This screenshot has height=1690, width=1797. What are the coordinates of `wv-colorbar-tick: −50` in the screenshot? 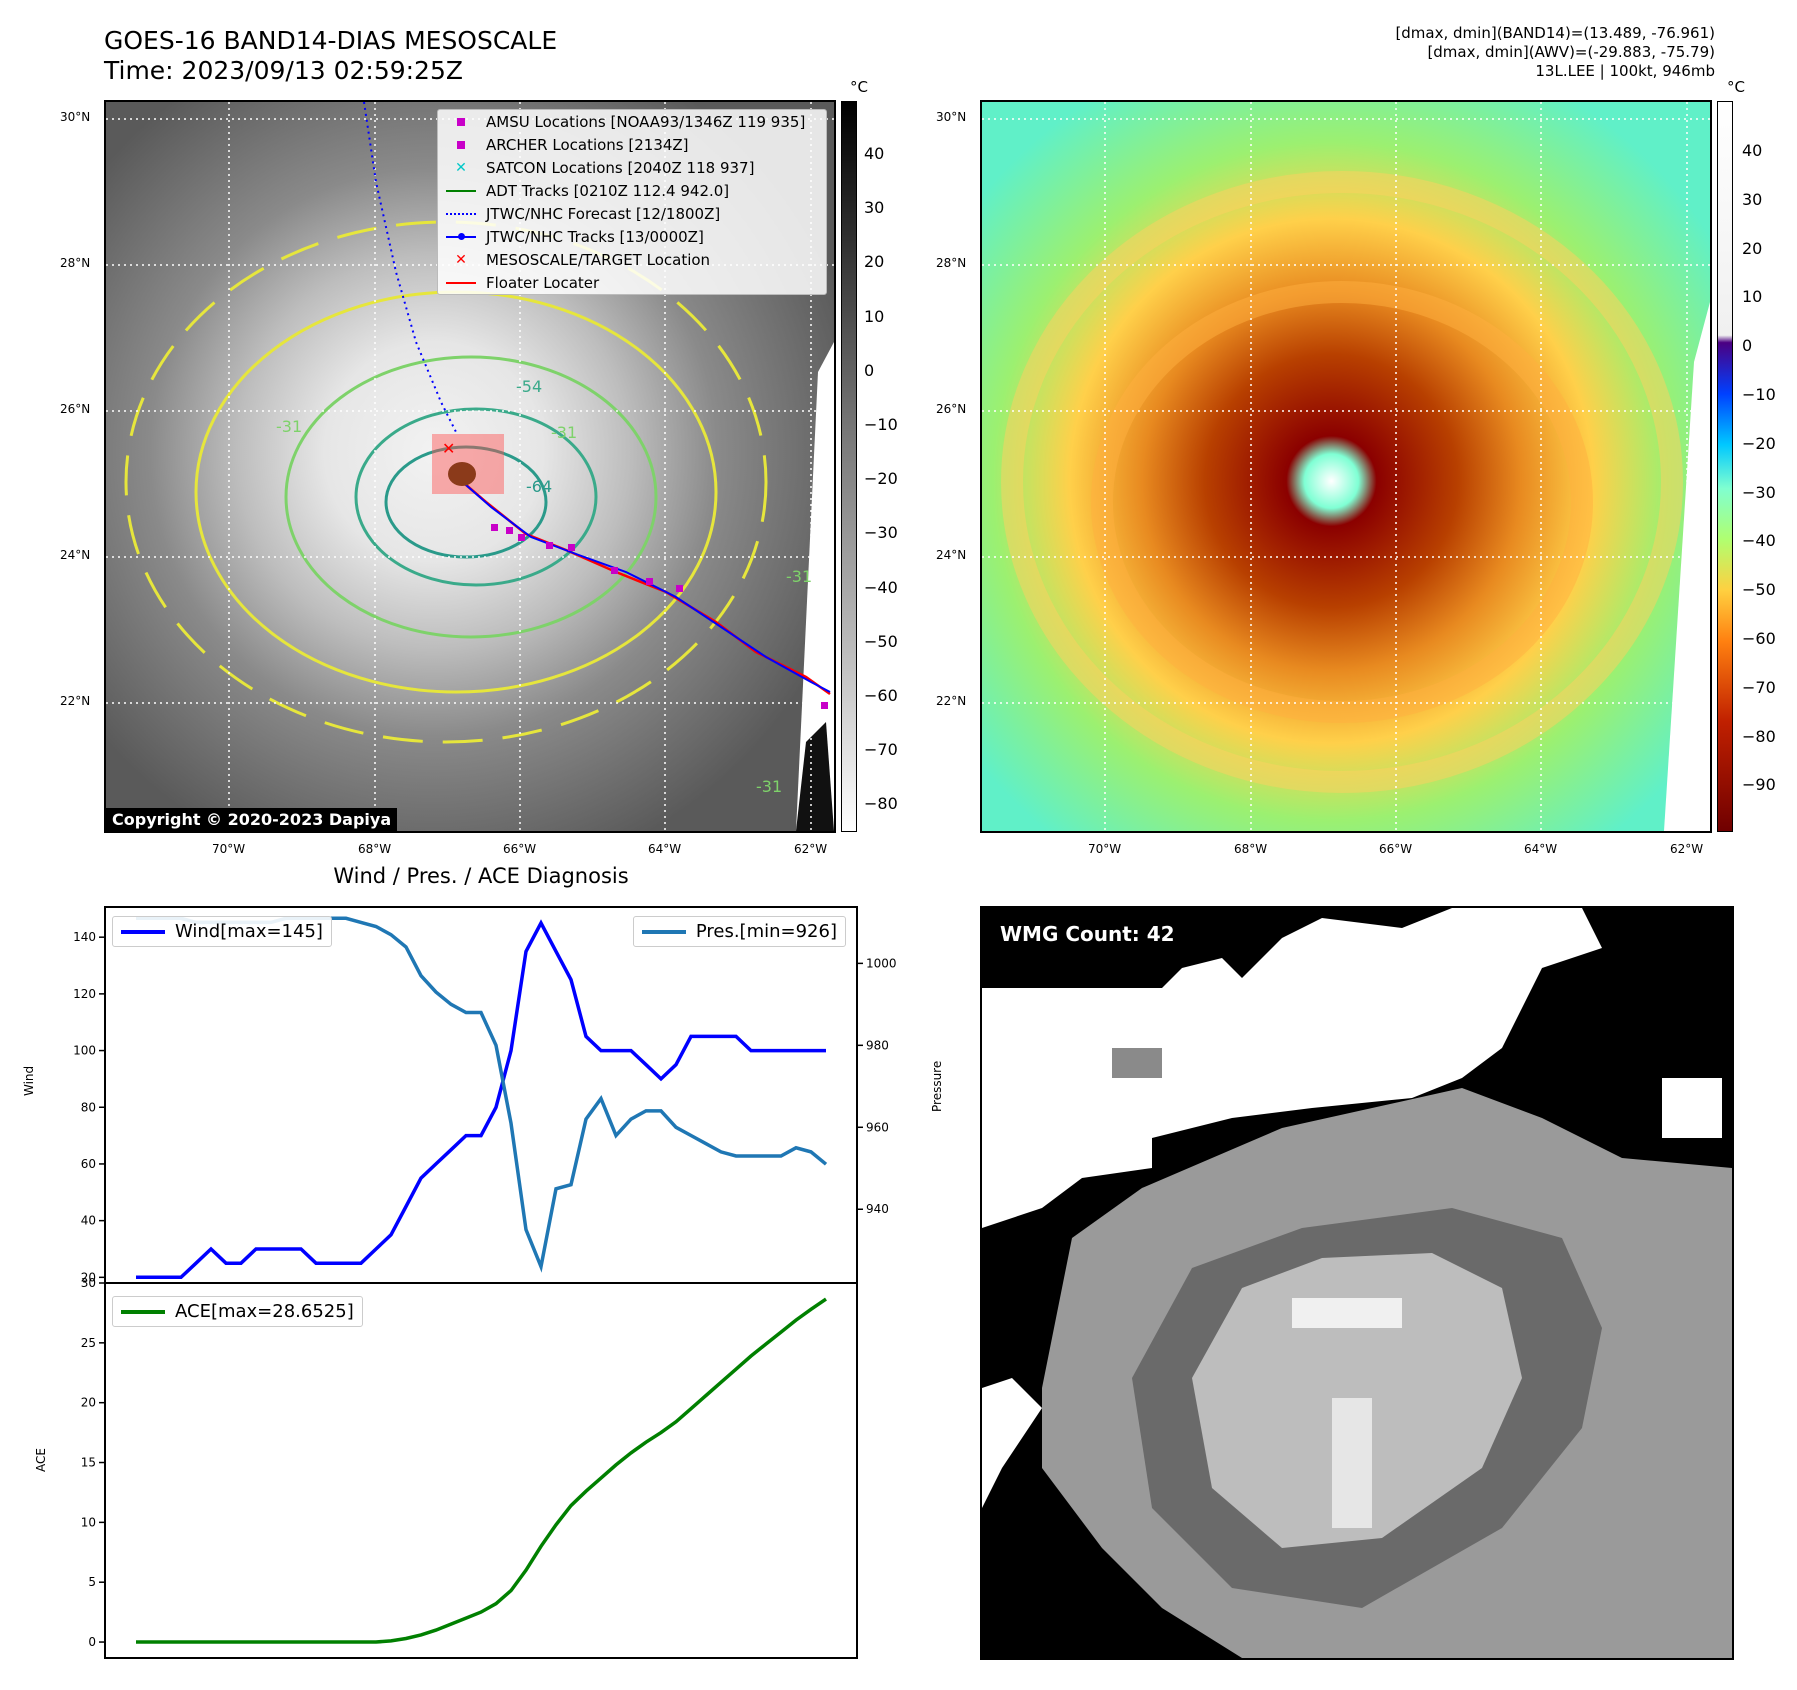 It's located at (1759, 590).